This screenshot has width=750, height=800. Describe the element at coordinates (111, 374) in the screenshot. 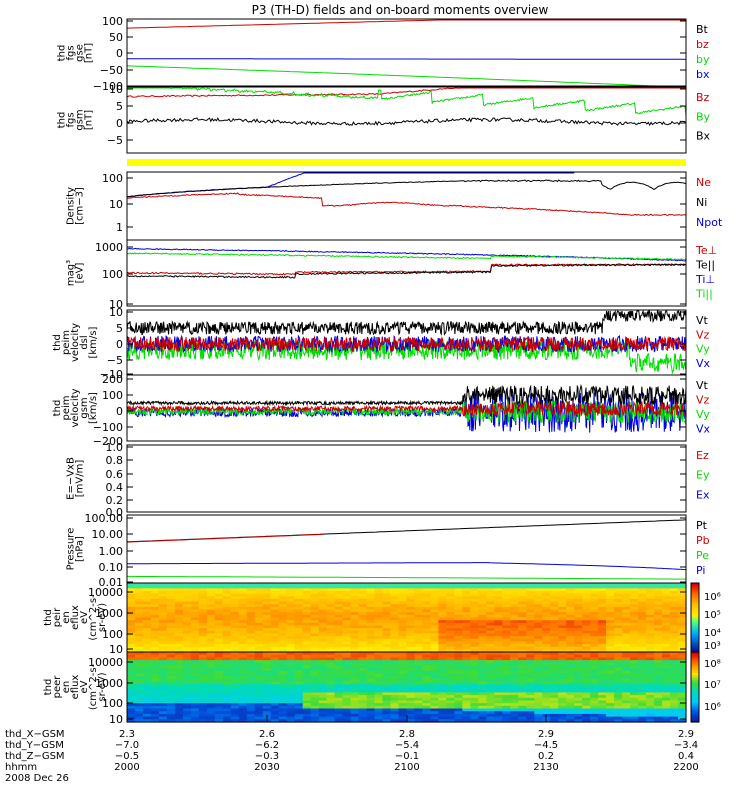

I see `ytick-label: −10` at that location.